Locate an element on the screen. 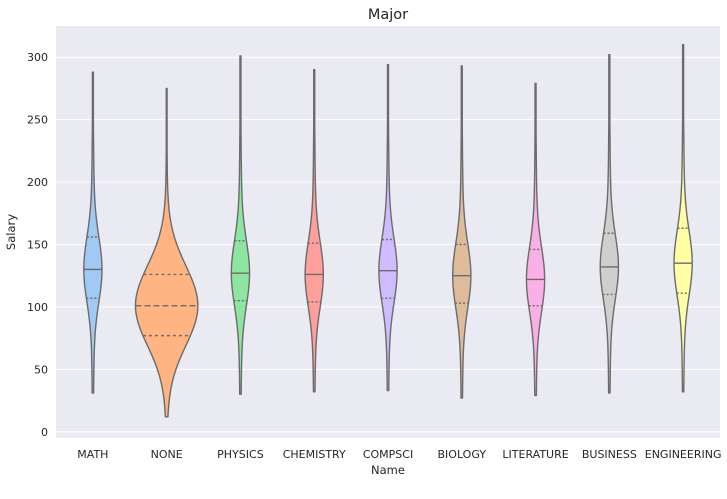 The width and height of the screenshot is (727, 499). violin-engineering is located at coordinates (683, 218).